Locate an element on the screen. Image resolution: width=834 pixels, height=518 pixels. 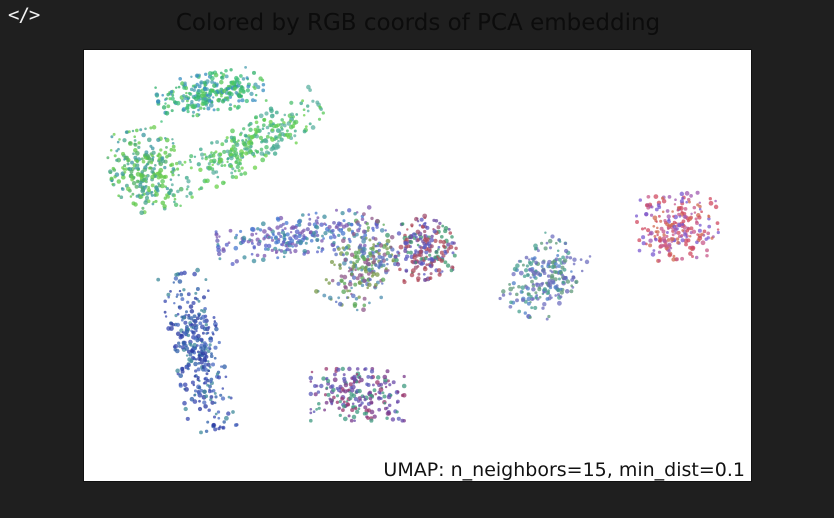
cluster-c1 is located at coordinates (211, 94).